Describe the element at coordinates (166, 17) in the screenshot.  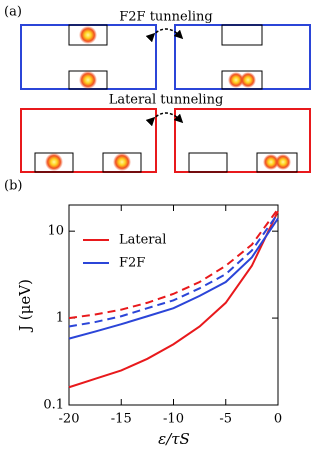
I see `diagram-label: F2F tunneling` at that location.